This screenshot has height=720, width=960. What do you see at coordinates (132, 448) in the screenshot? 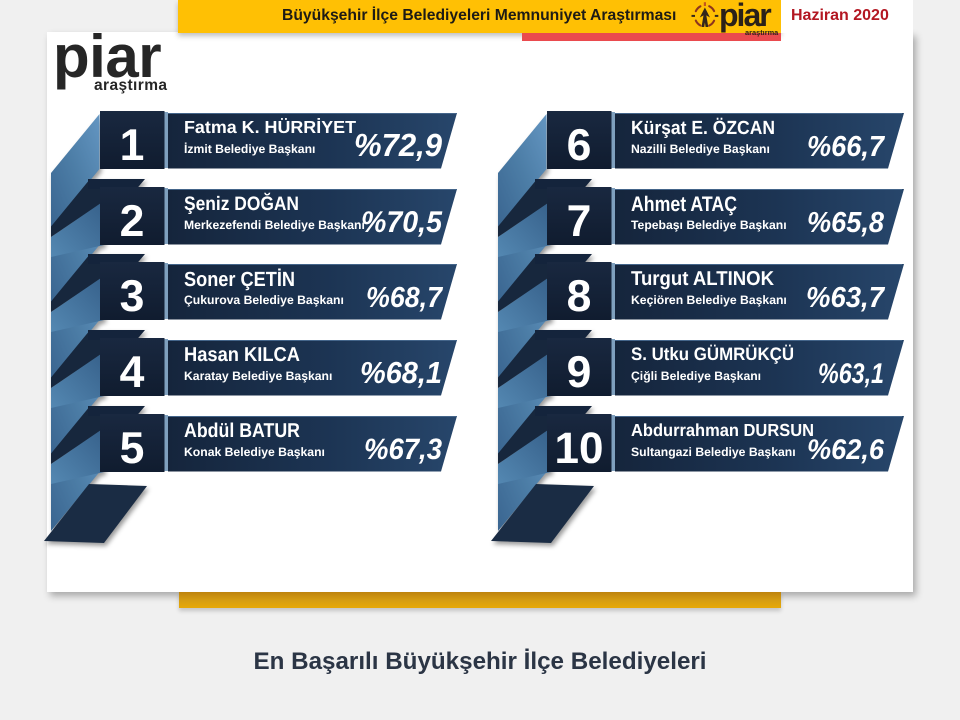
I see `svg-text: 5` at bounding box center [132, 448].